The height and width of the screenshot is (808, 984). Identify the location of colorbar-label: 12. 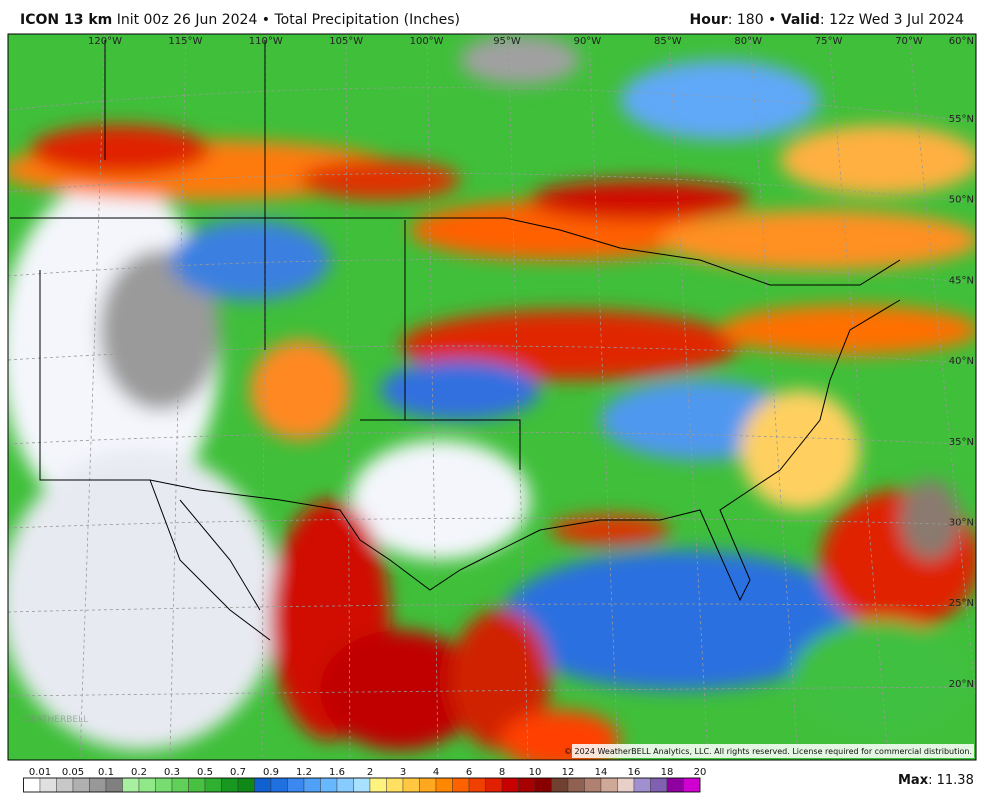
(568, 772).